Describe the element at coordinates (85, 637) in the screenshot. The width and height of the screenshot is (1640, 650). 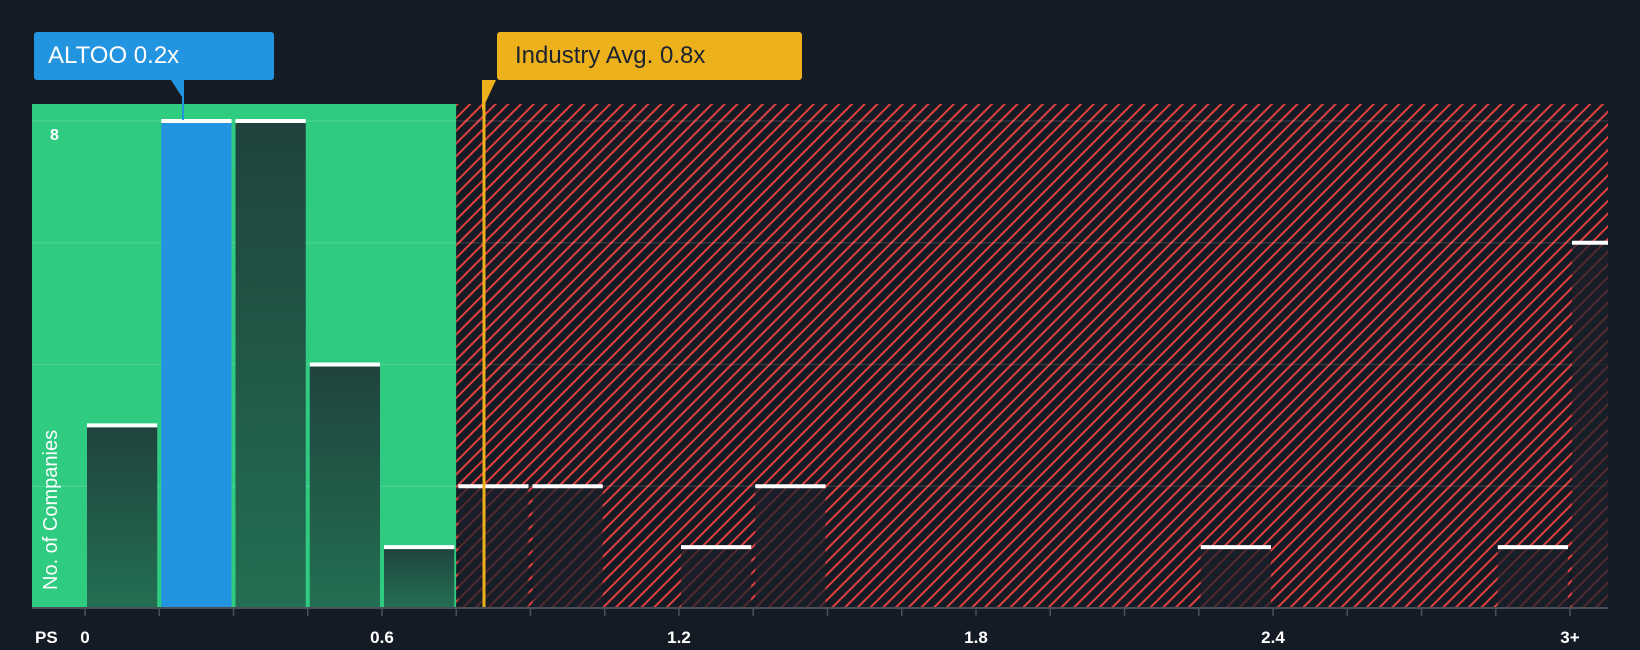
I see `x-tick-0: 0` at that location.